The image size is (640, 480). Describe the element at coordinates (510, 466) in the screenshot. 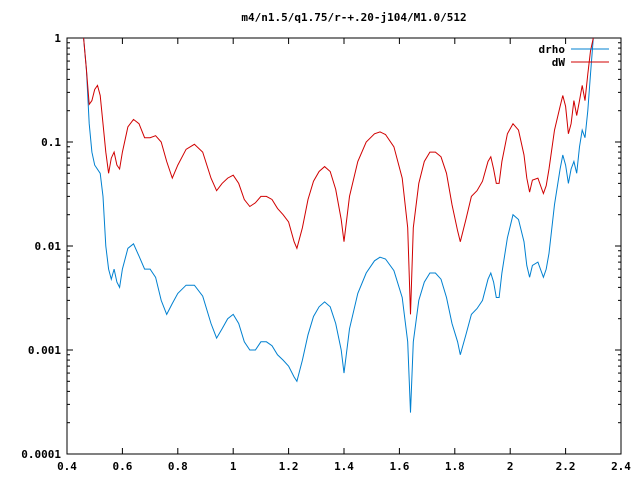

I see `x-tick-label: 2` at that location.